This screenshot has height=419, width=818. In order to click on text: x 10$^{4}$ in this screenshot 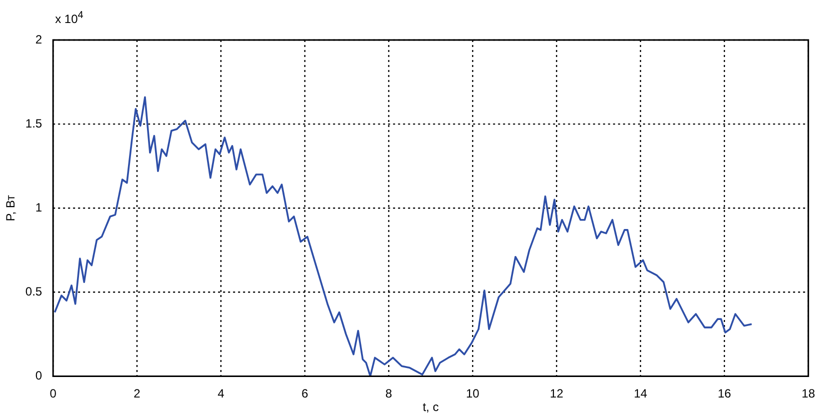, I will do `click(69, 18)`.